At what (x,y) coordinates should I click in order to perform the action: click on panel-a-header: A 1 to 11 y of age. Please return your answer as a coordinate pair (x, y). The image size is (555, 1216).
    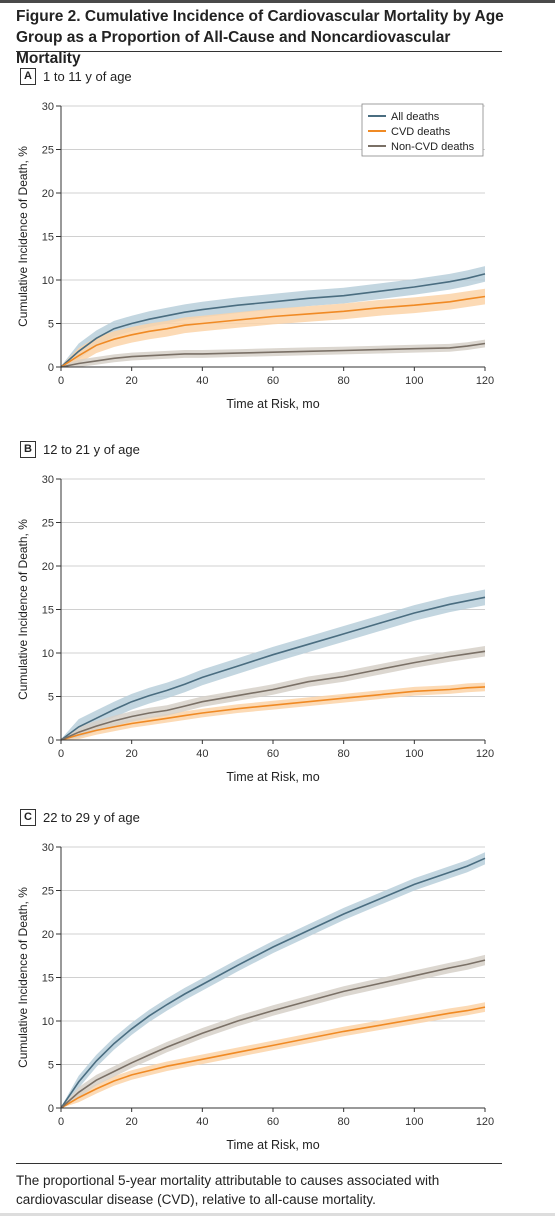
    Looking at the image, I should click on (76, 76).